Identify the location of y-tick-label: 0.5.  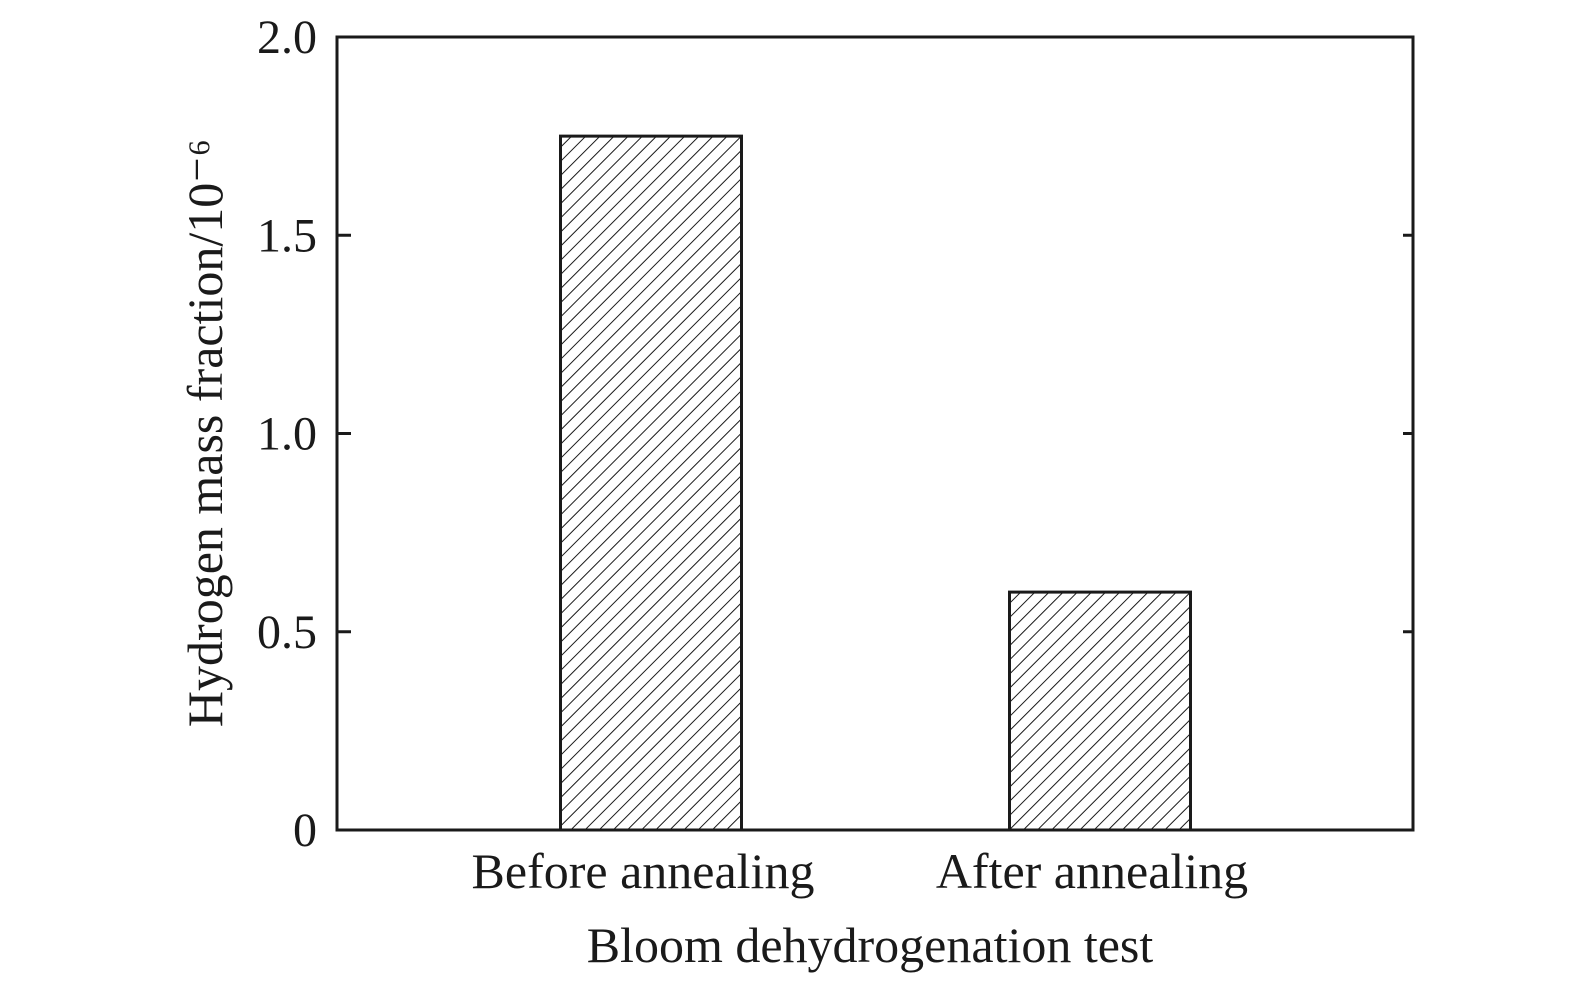
(287, 632).